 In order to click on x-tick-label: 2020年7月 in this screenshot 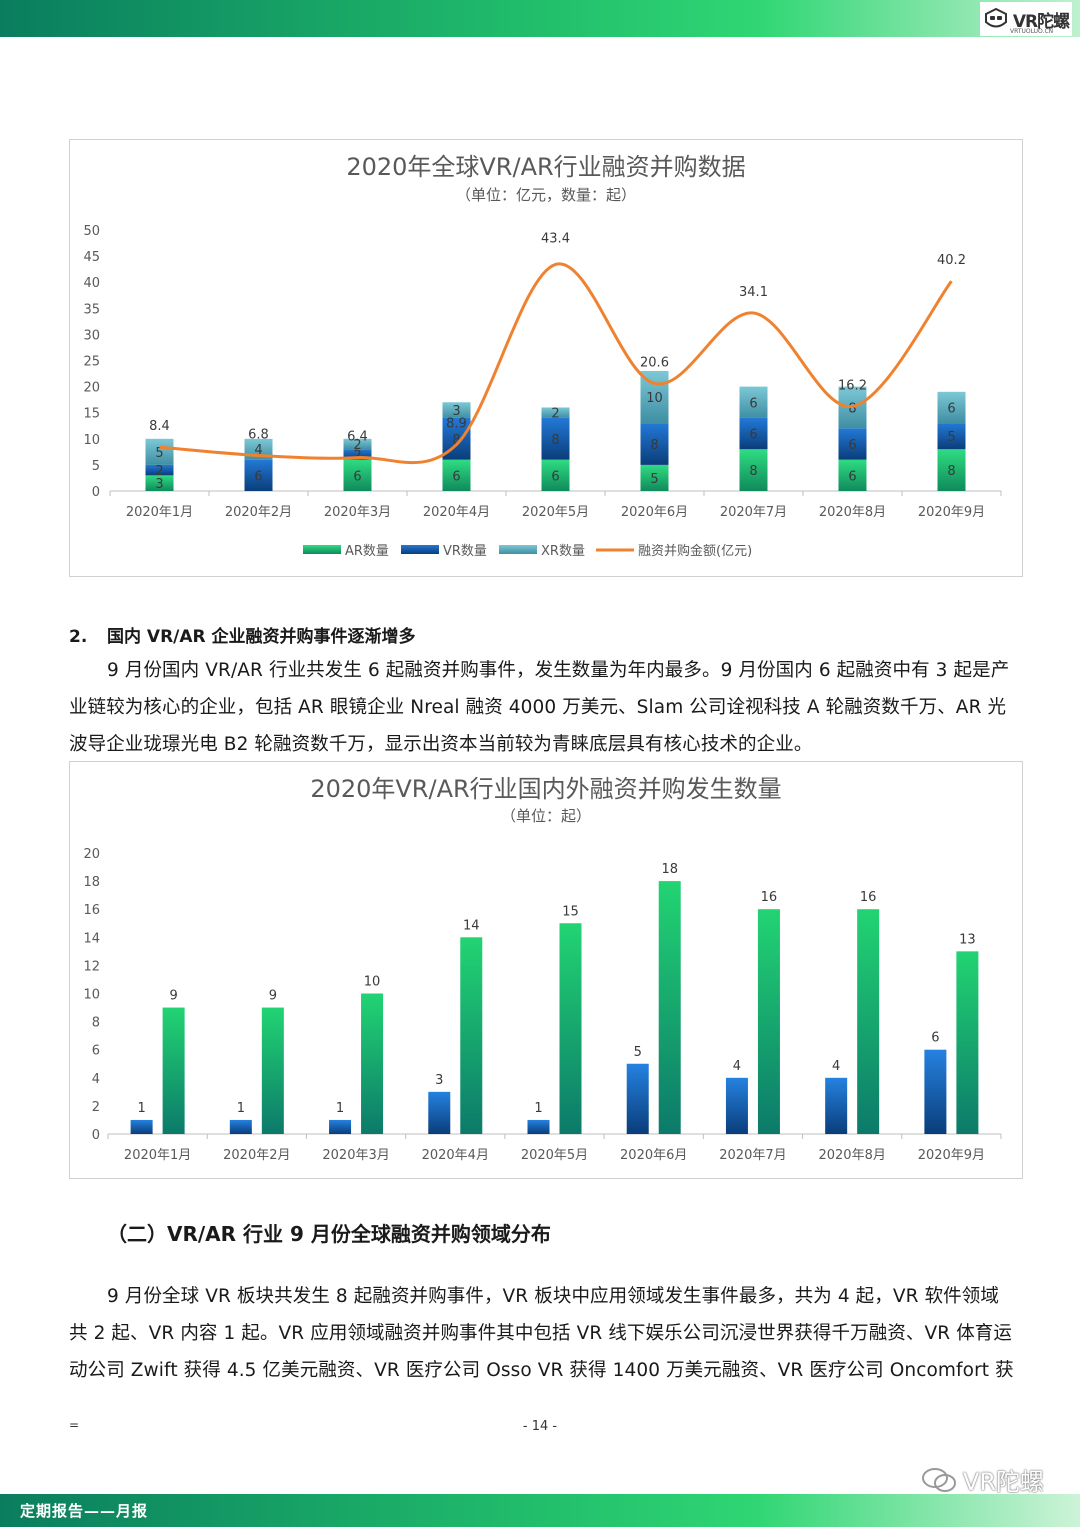, I will do `click(752, 1155)`.